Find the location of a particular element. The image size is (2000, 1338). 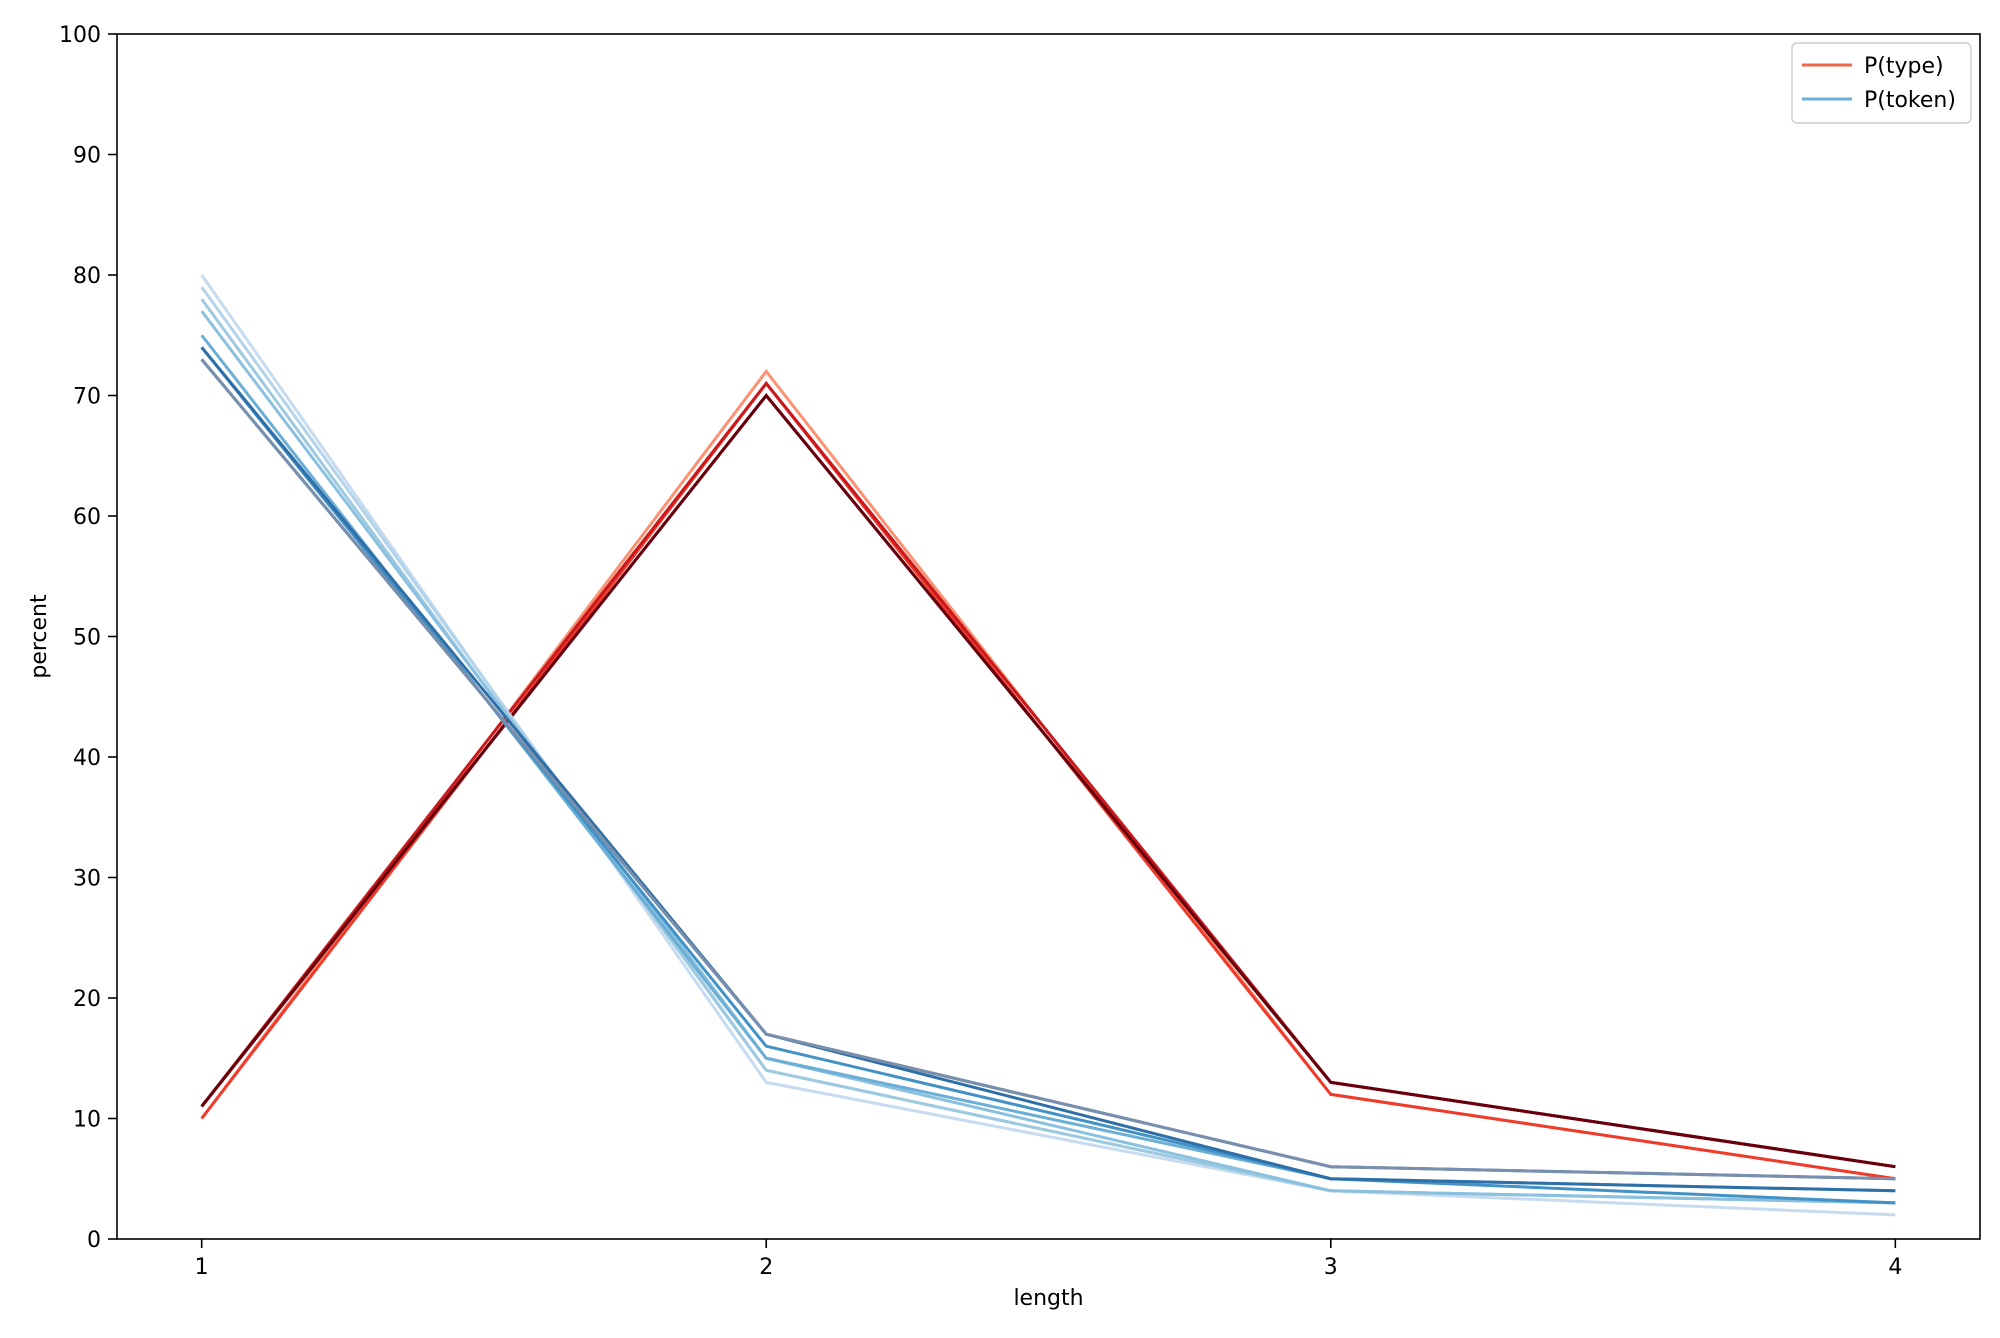

y-tick-label: 90 is located at coordinates (87, 156).